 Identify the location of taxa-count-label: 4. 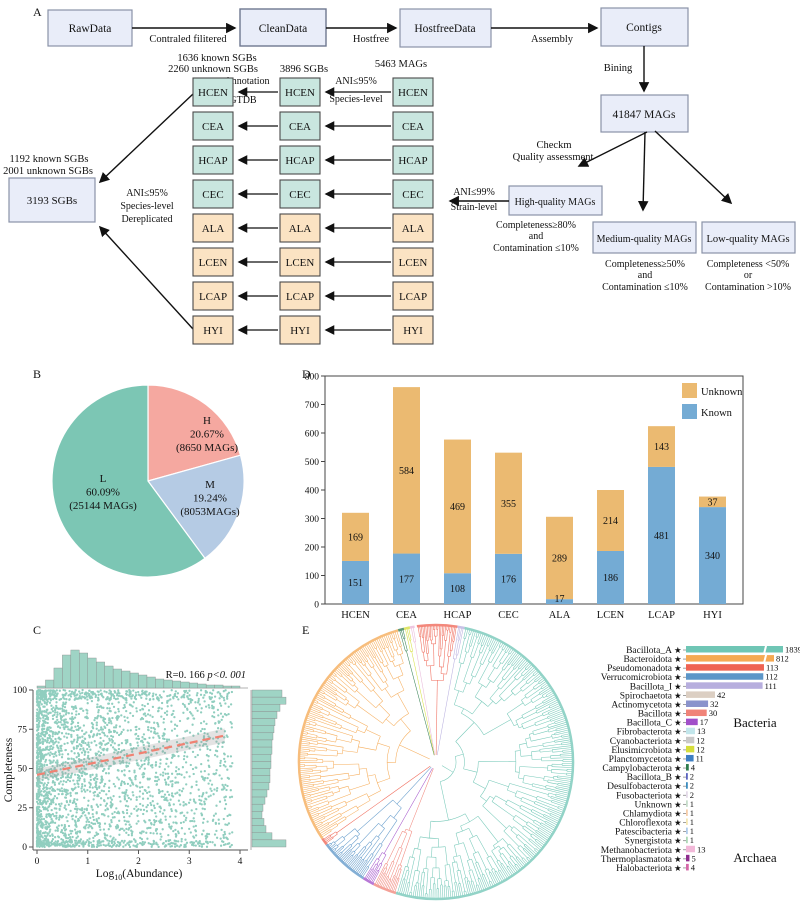
(693, 768).